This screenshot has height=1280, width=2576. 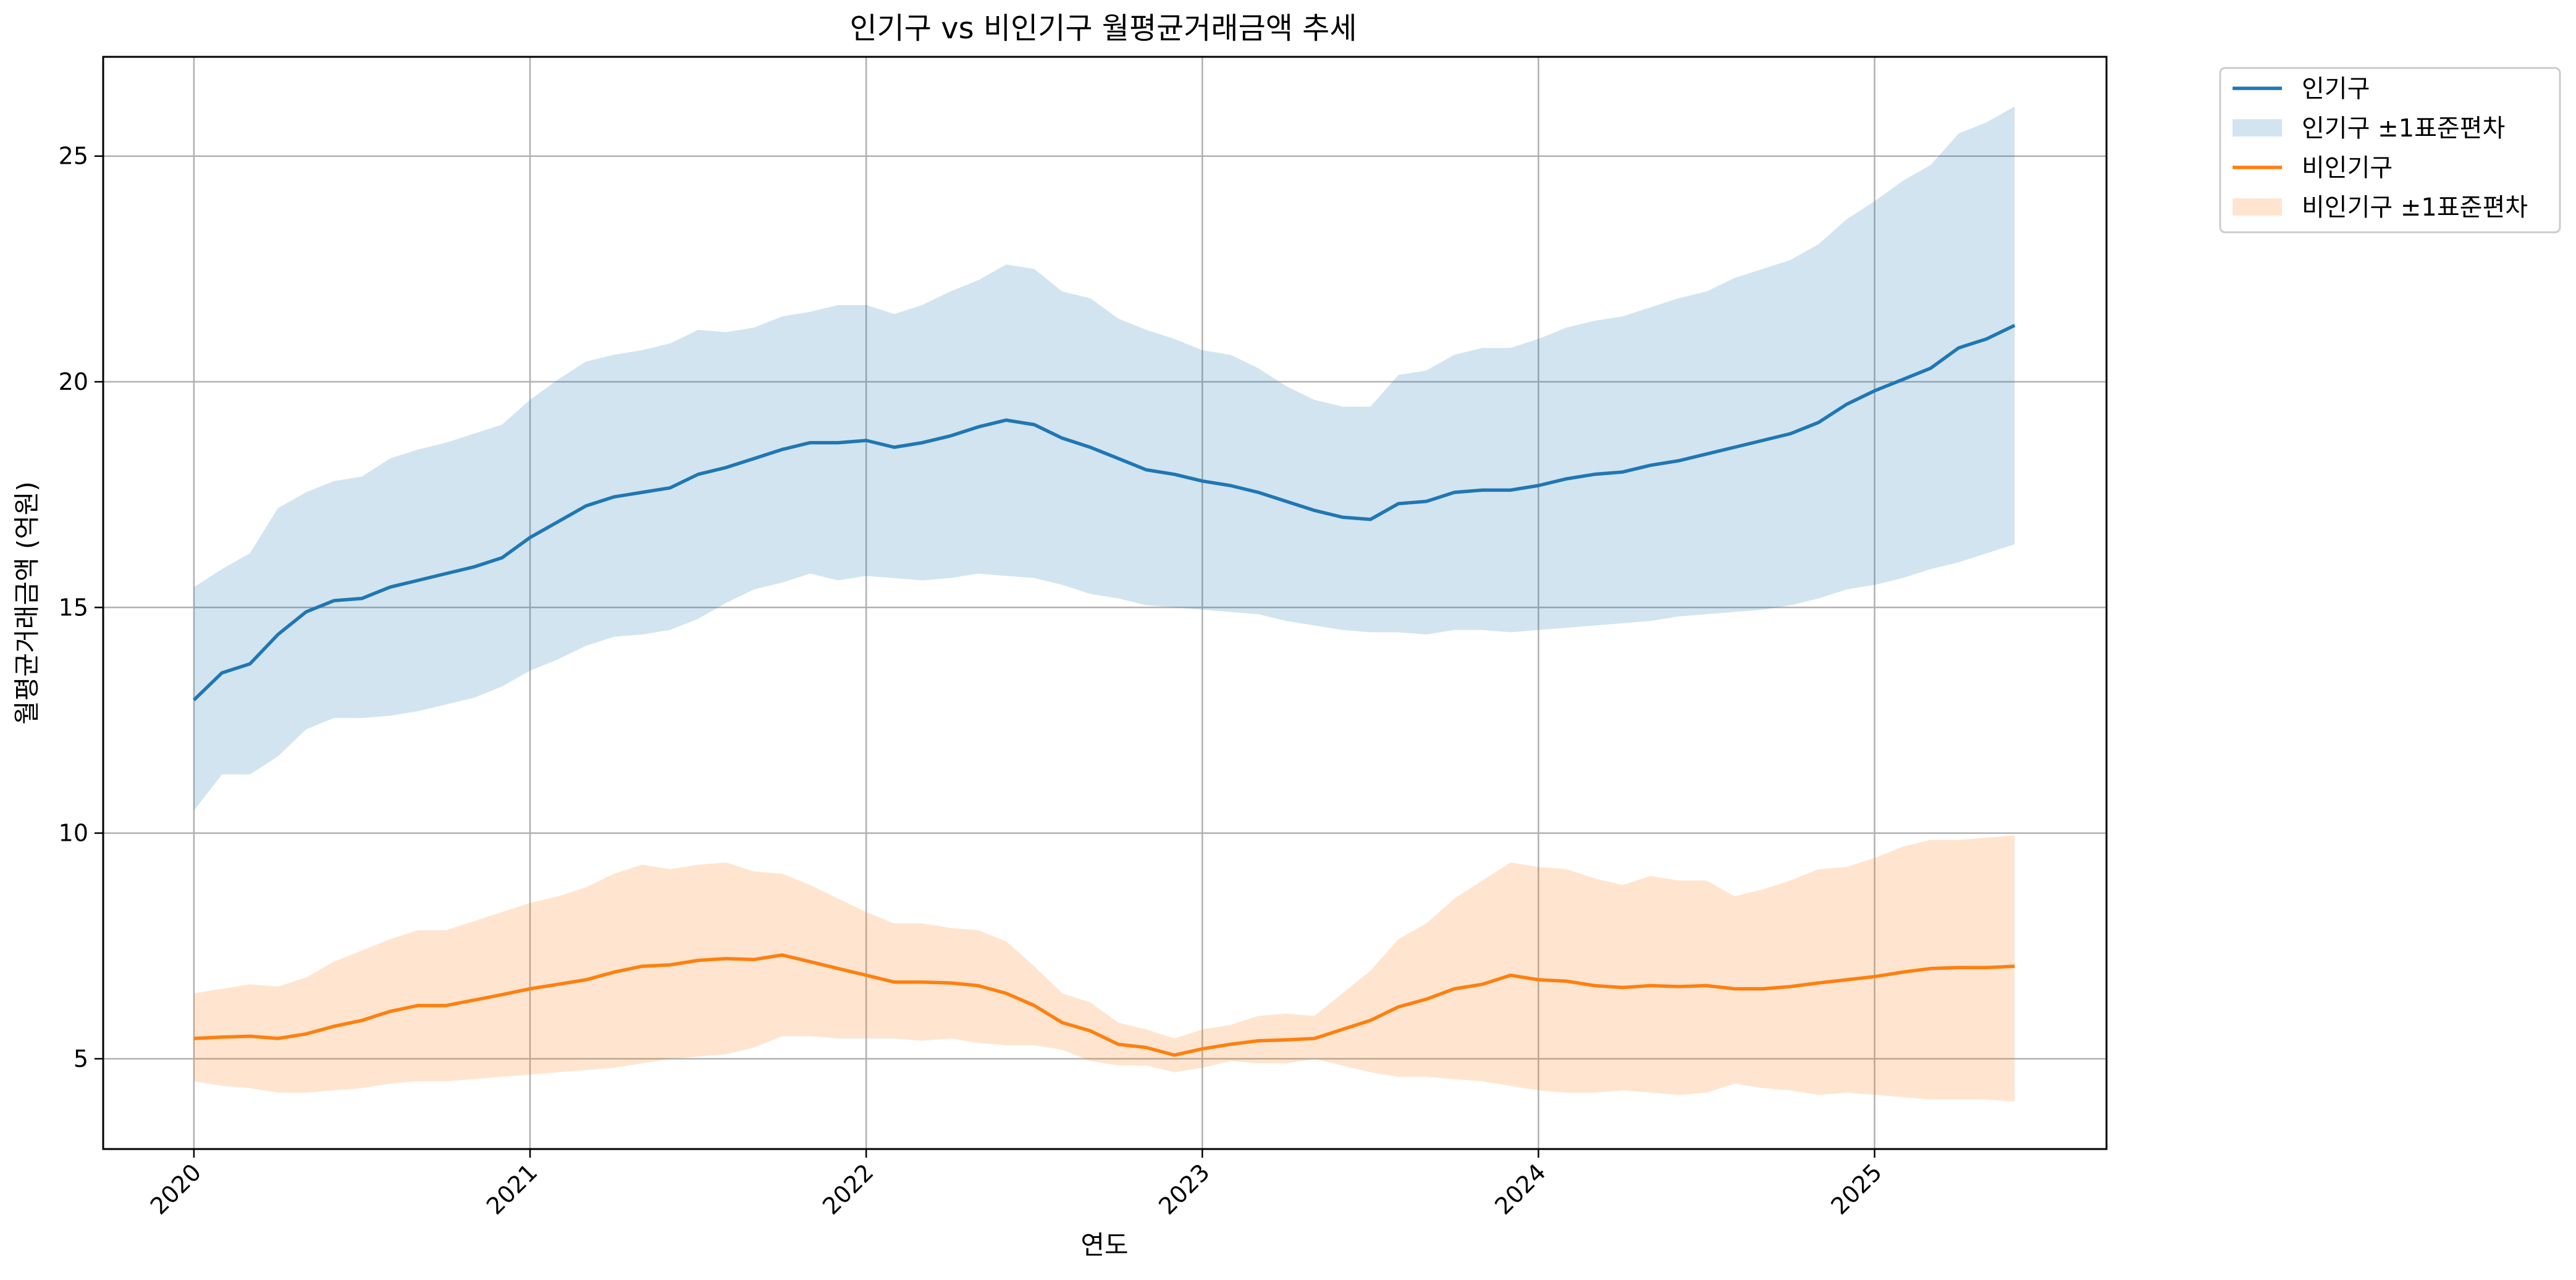 What do you see at coordinates (1104, 1245) in the screenshot?
I see `x-axis-title: 연도` at bounding box center [1104, 1245].